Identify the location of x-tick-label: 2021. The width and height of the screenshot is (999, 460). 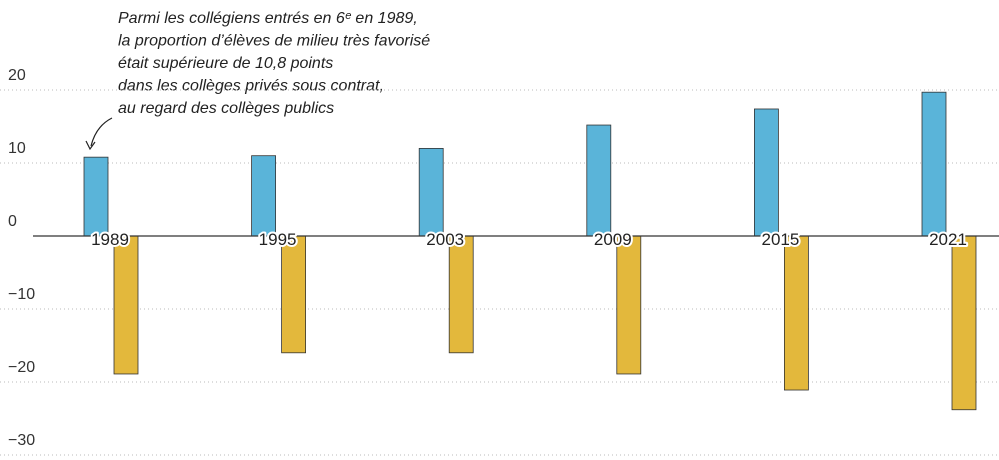
(948, 239).